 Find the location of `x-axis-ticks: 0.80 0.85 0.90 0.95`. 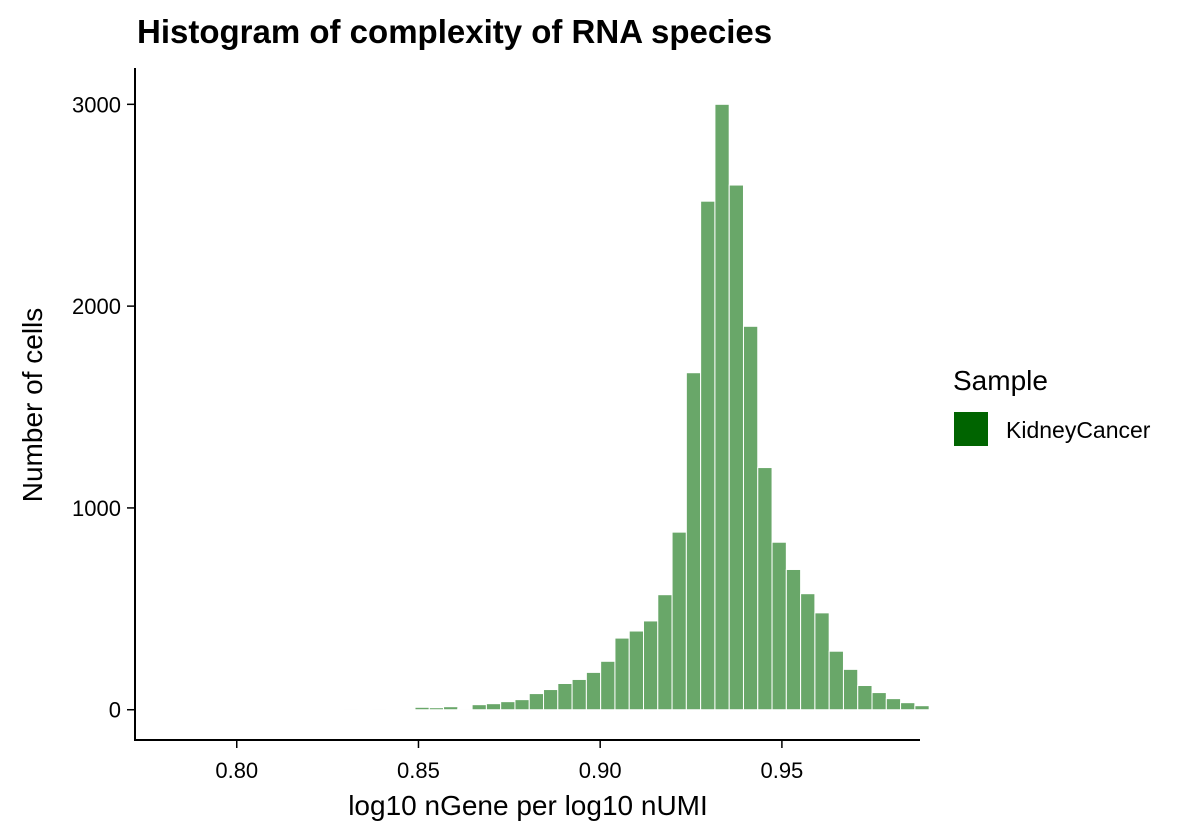

x-axis-ticks: 0.80 0.85 0.90 0.95 is located at coordinates (509, 761).